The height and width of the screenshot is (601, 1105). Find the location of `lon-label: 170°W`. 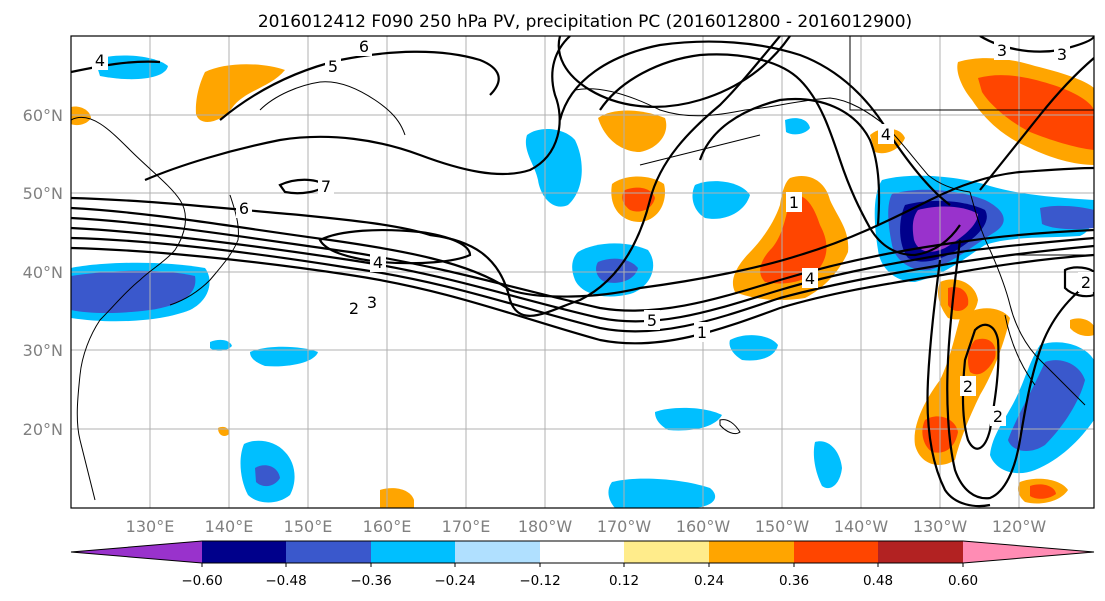

lon-label: 170°W is located at coordinates (624, 526).